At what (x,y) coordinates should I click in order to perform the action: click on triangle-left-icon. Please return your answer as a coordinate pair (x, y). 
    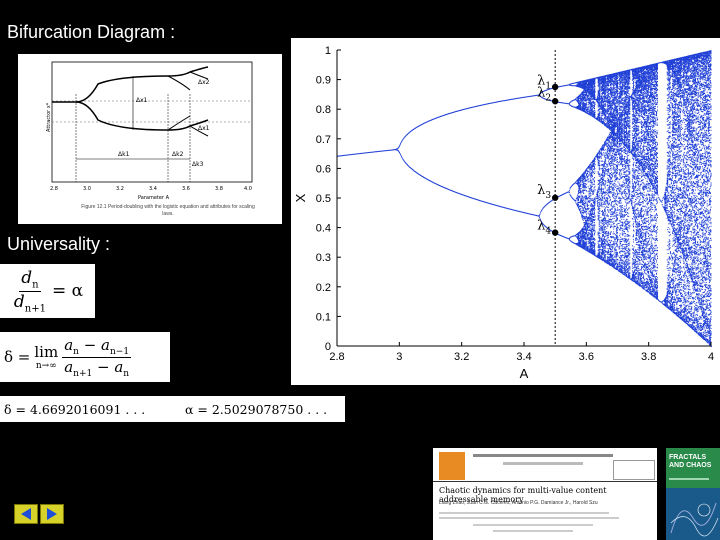
    Looking at the image, I should click on (26, 514).